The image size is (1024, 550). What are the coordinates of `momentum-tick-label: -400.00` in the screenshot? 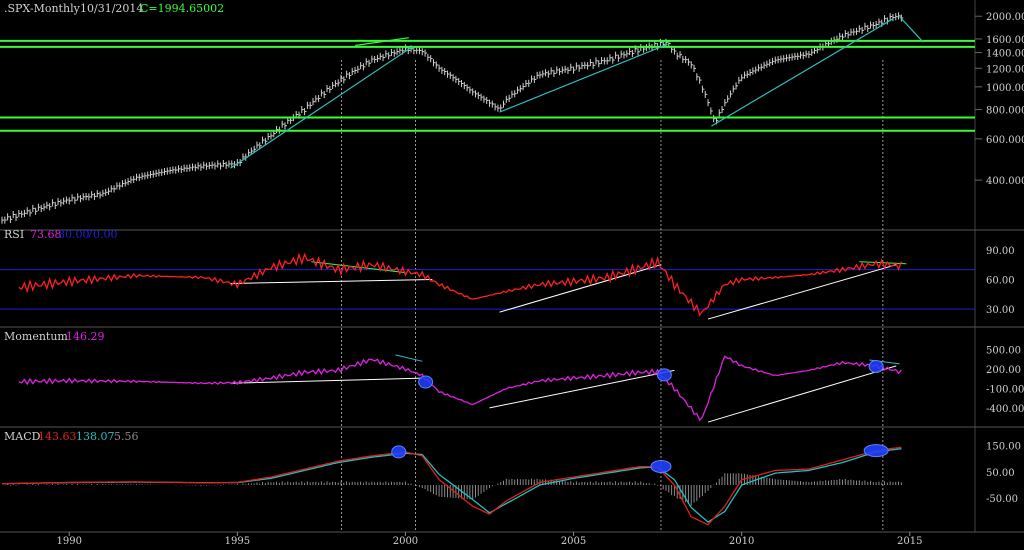 It's located at (1005, 409).